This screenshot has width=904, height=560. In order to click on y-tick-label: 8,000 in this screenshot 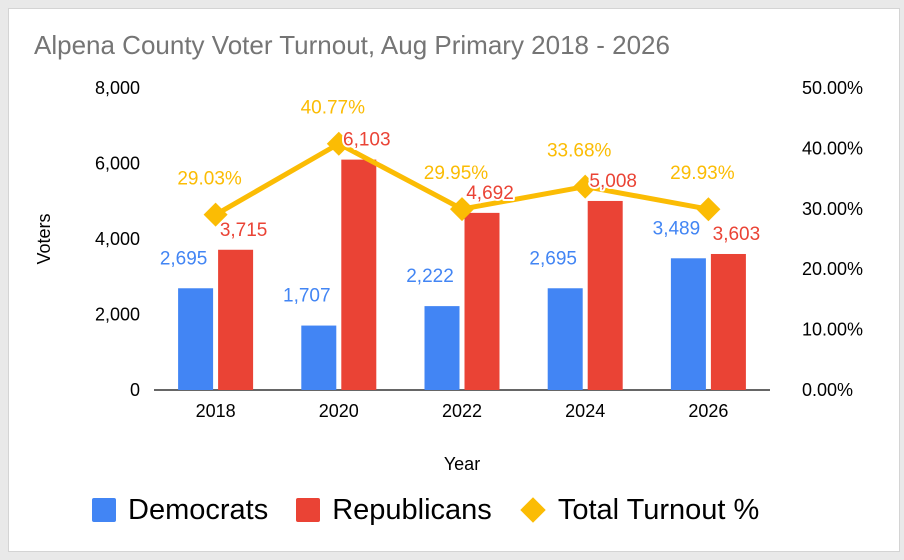, I will do `click(117, 88)`.